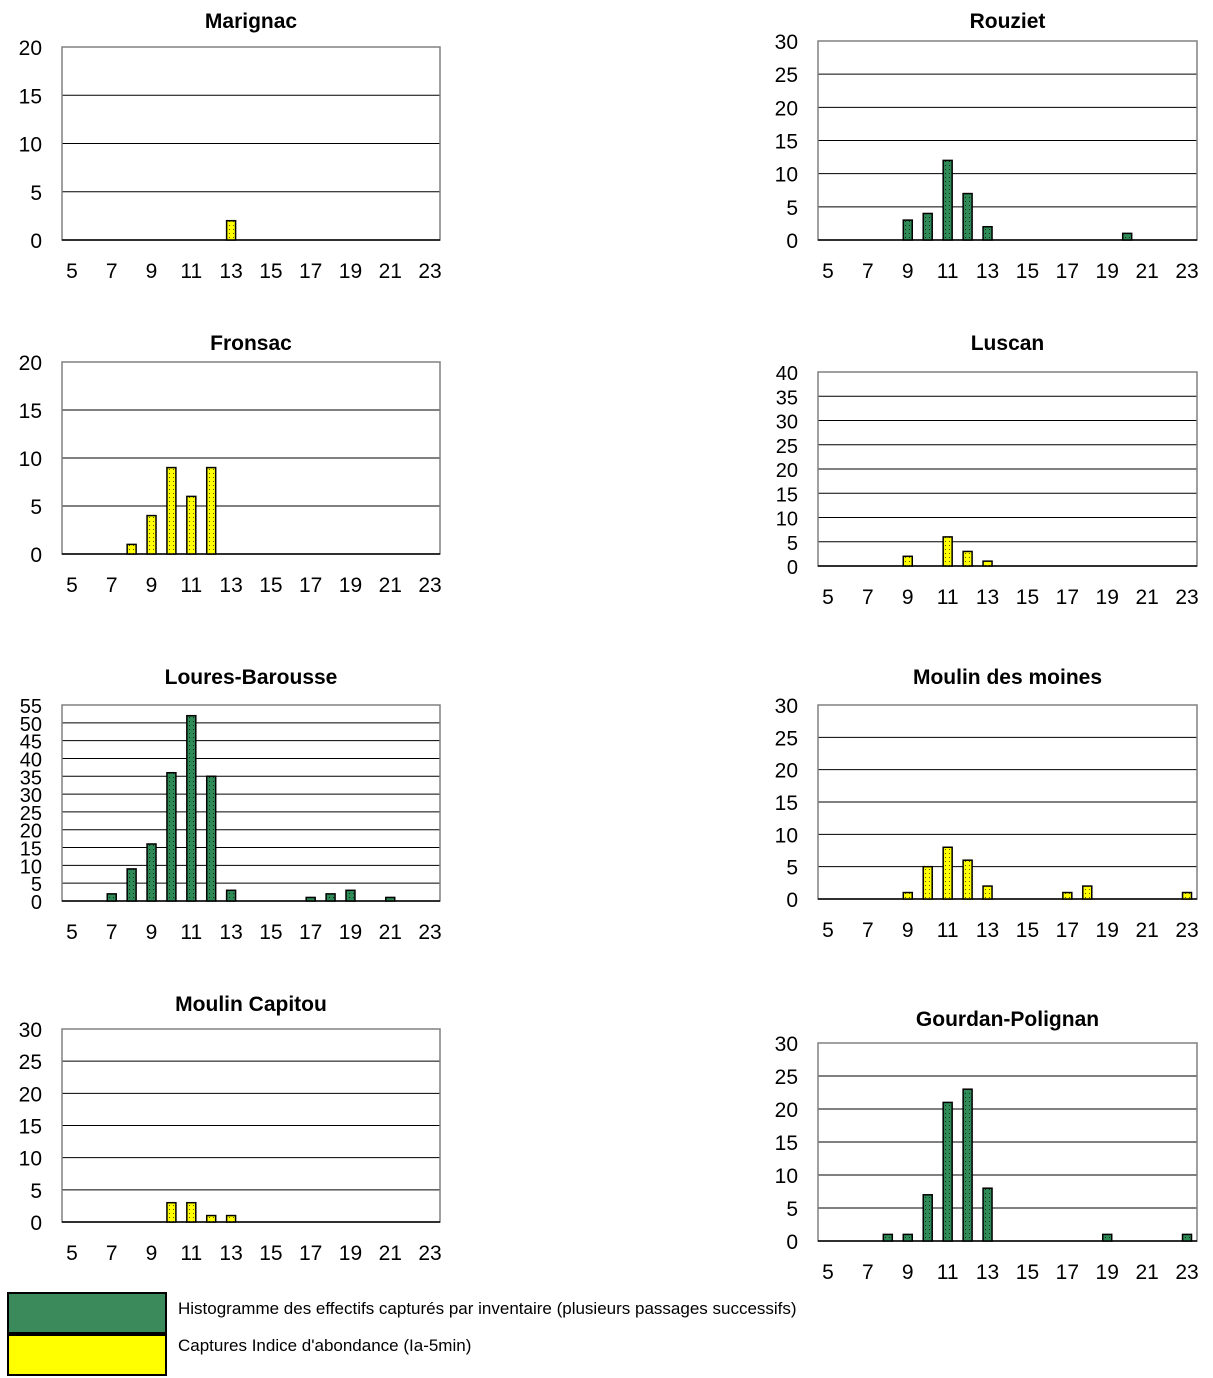 Image resolution: width=1213 pixels, height=1378 pixels. What do you see at coordinates (251, 343) in the screenshot?
I see `chart-title: Fronsac` at bounding box center [251, 343].